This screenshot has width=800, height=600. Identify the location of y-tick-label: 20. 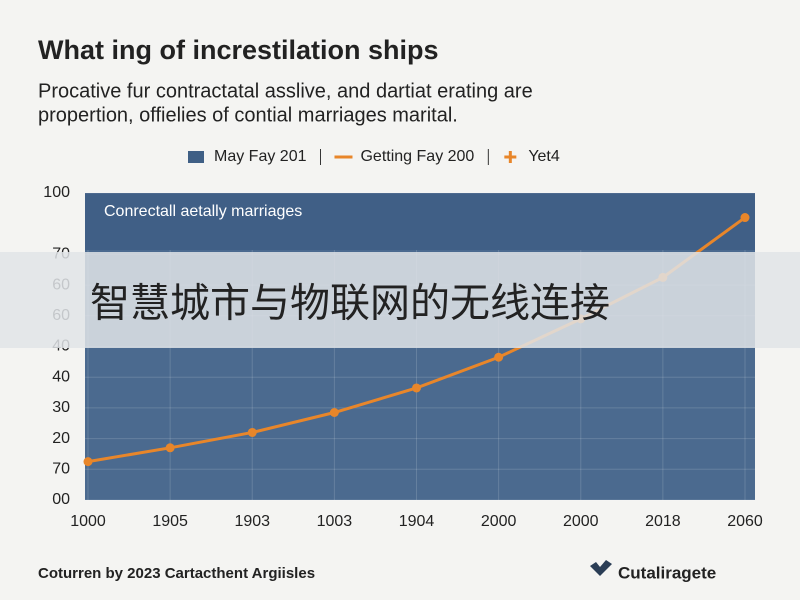
(61, 438).